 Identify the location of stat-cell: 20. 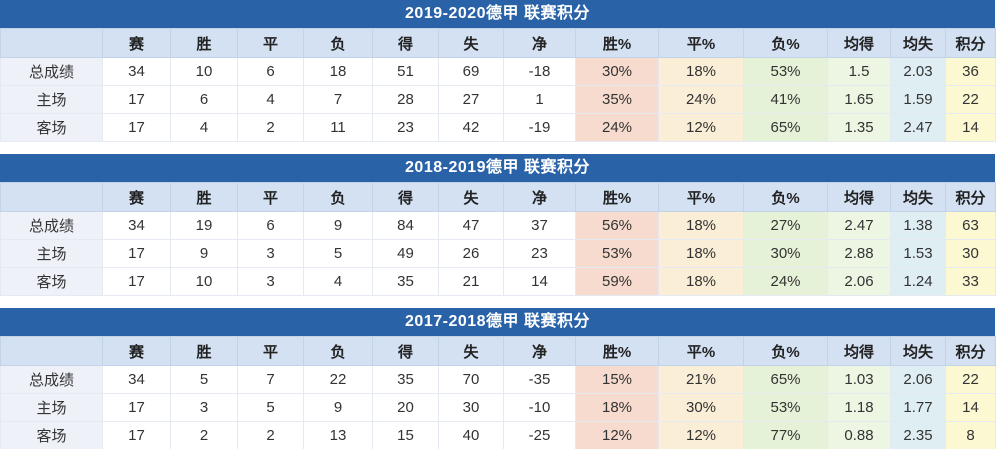
(405, 407).